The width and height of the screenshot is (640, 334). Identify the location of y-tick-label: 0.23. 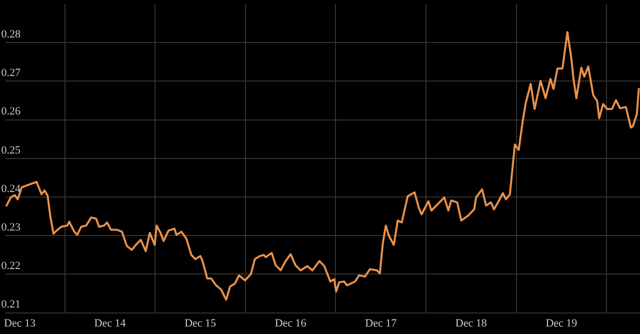
(11, 227).